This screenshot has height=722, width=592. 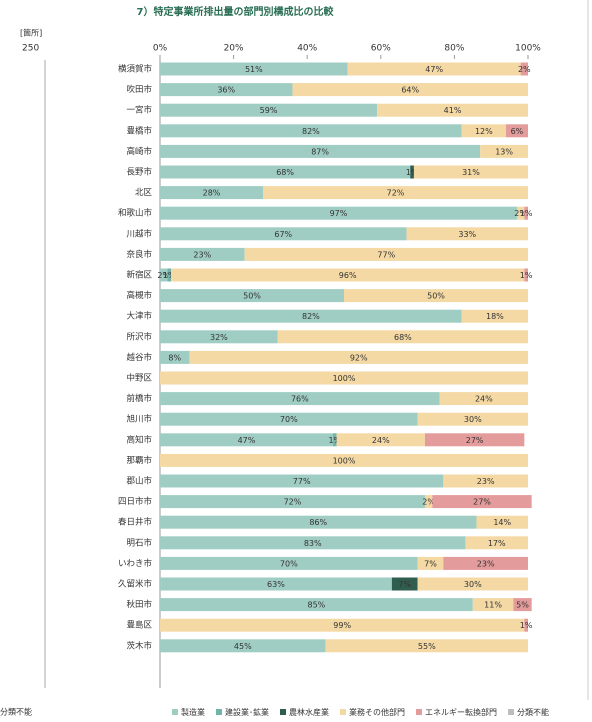 I want to click on value-label: 86%, so click(x=318, y=522).